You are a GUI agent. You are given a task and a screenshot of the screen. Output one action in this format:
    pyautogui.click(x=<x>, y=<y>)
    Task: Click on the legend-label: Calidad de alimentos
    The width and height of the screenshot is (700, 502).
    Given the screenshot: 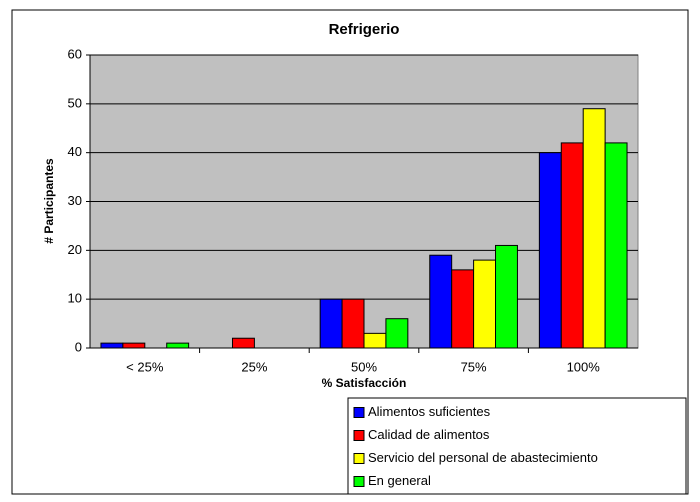 What is the action you would take?
    pyautogui.click(x=429, y=434)
    